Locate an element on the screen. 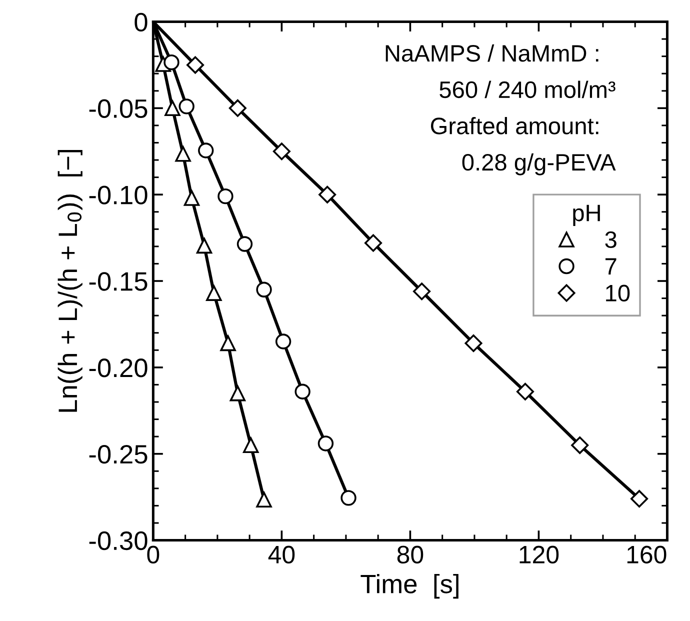  y-tick-label: -0.20 is located at coordinates (118, 368).